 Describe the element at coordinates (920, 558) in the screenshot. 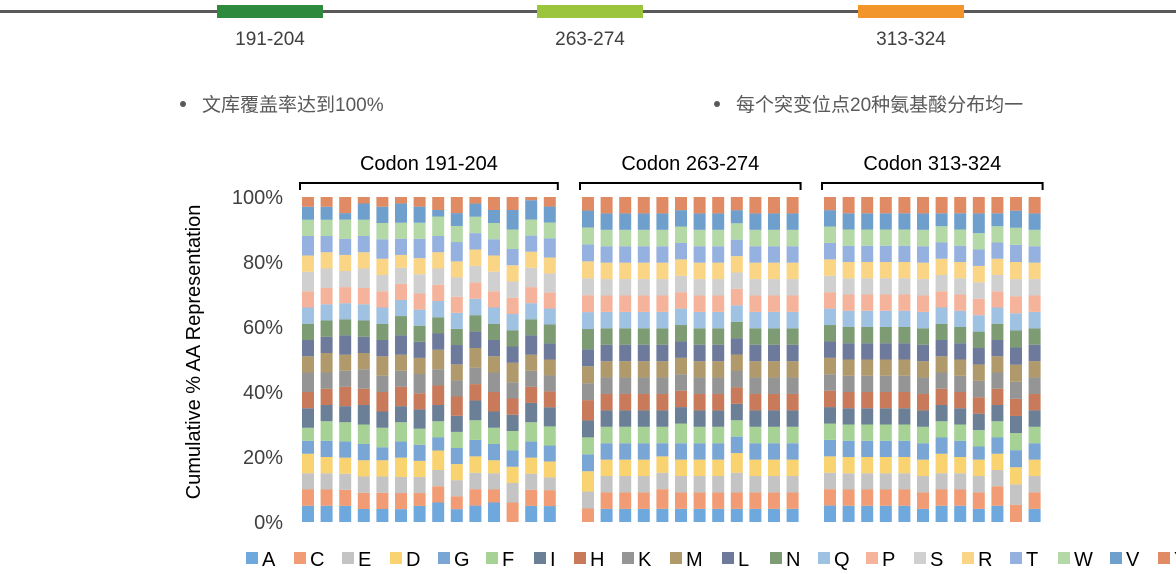

I see `legend-swatch-S` at that location.